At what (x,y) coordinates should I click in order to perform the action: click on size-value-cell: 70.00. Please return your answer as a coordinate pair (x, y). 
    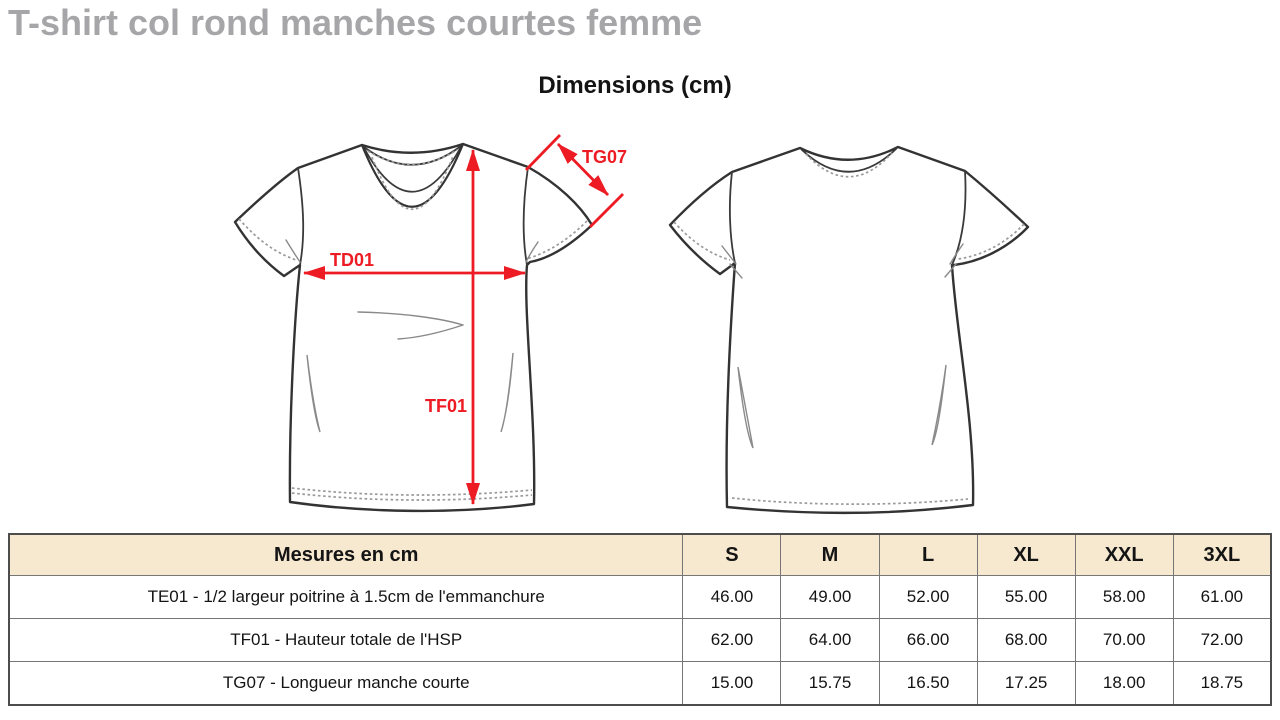
    Looking at the image, I should click on (1124, 640).